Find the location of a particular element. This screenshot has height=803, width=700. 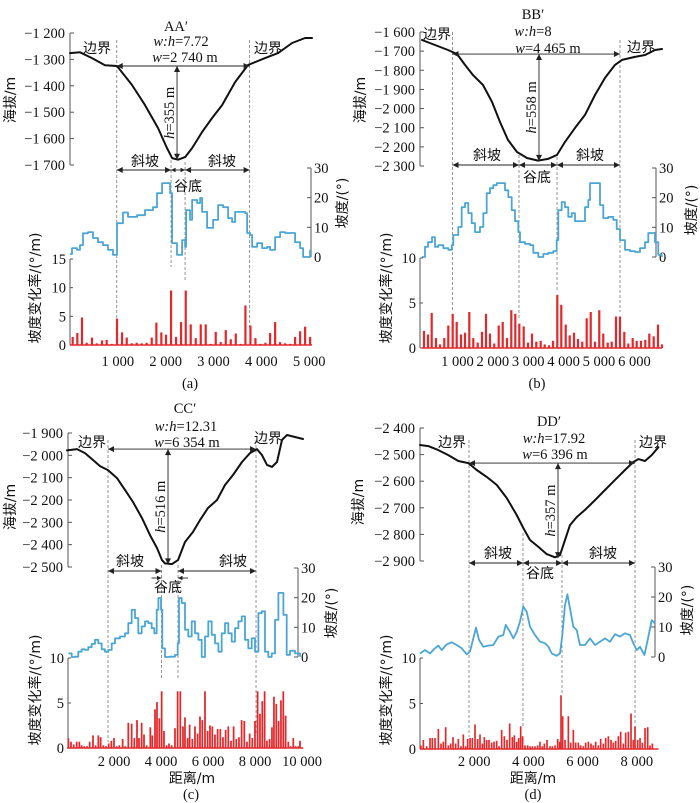

zone-guides is located at coordinates (183, 183).